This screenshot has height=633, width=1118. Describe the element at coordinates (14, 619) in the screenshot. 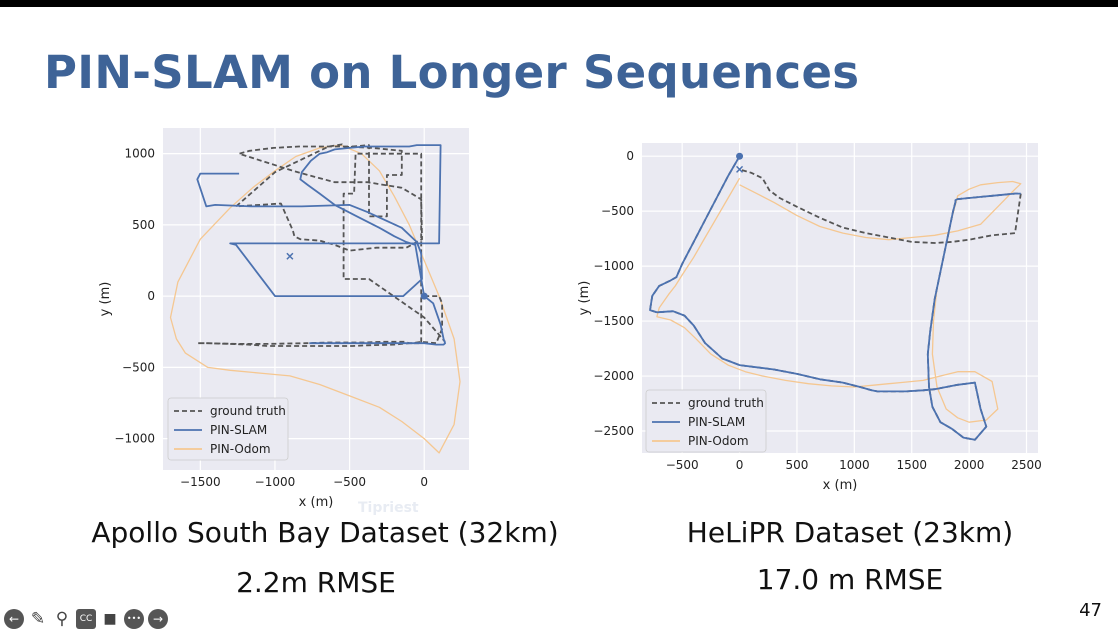

I see `back-icon: ←` at that location.